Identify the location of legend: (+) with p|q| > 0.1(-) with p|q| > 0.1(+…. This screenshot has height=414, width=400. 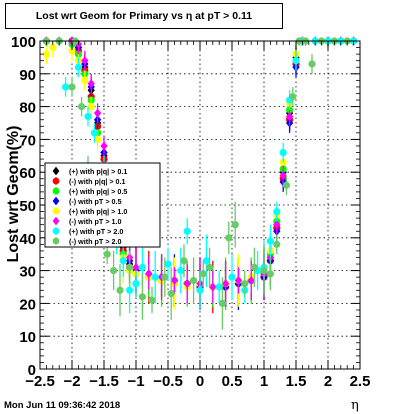
(102, 205).